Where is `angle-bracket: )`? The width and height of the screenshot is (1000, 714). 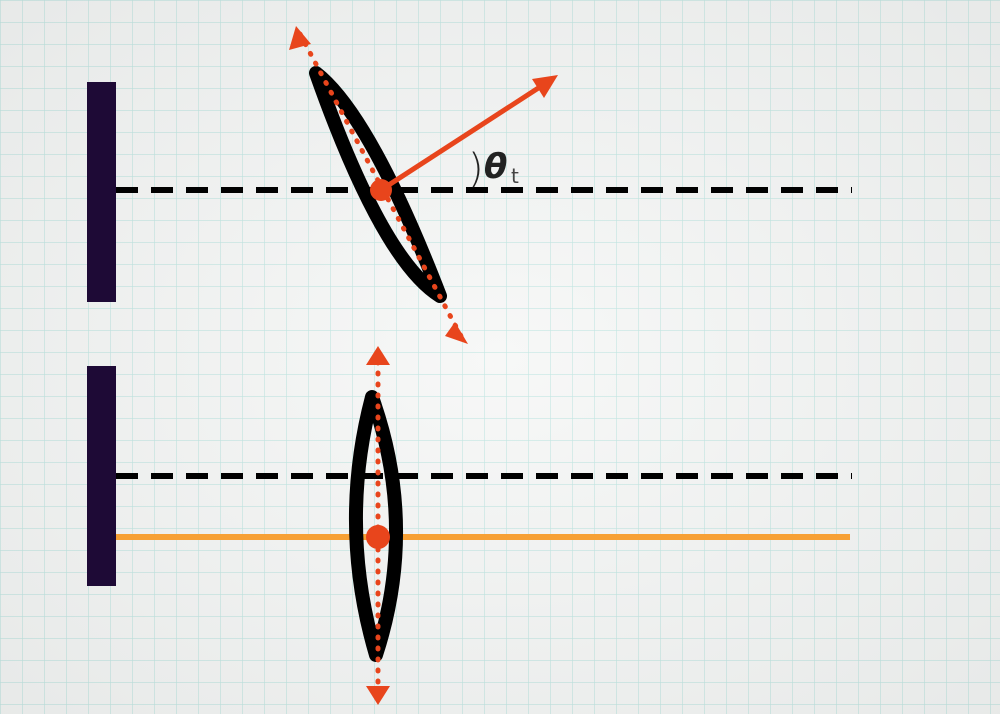
angle-bracket: ) is located at coordinates (476, 169).